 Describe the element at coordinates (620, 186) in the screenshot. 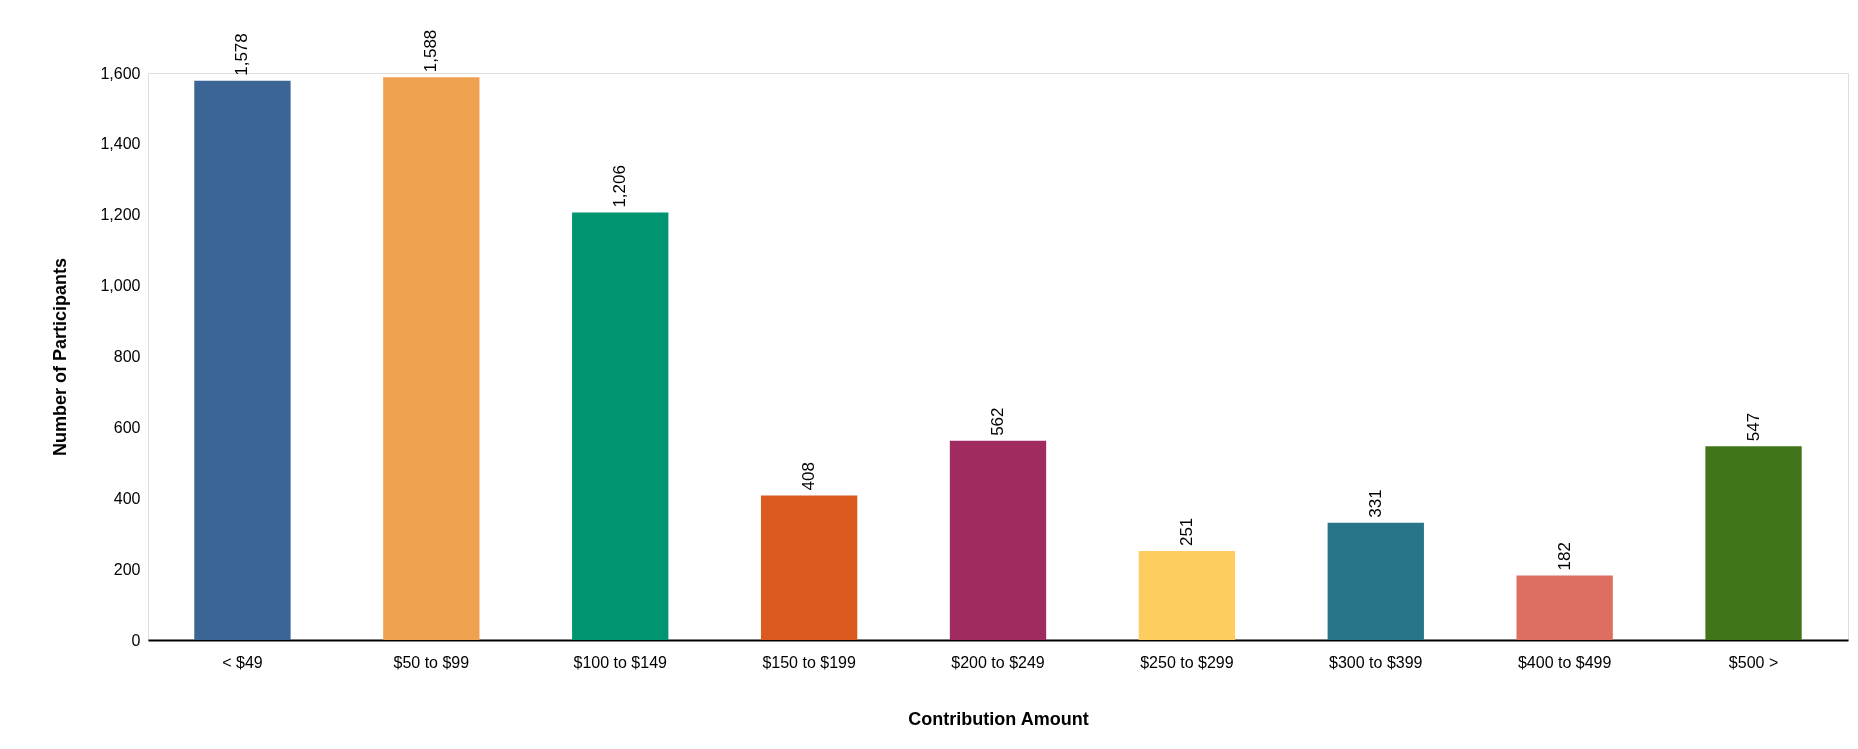

I see `data-label: 1,206` at that location.